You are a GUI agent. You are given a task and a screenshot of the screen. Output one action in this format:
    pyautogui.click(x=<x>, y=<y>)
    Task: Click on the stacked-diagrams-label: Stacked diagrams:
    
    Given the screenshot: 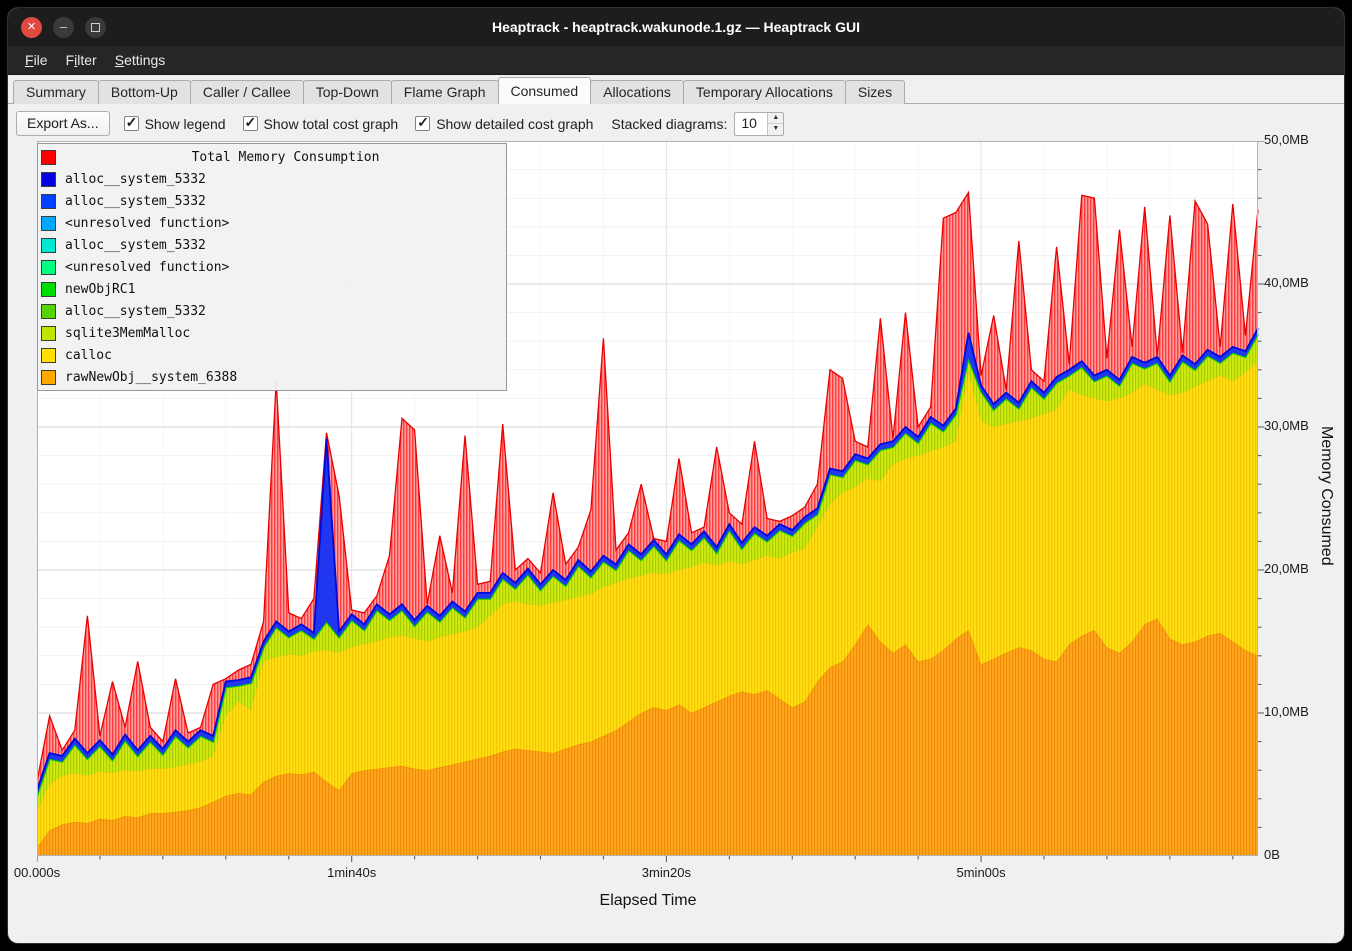 What is the action you would take?
    pyautogui.click(x=669, y=123)
    